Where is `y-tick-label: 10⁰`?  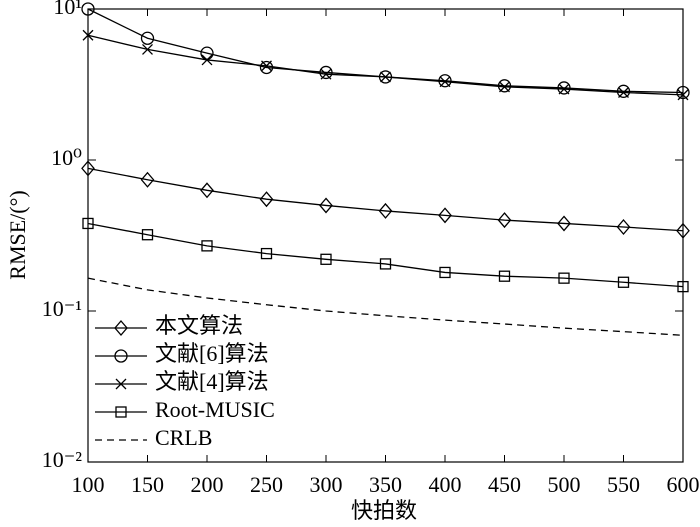
y-tick-label: 10⁰ is located at coordinates (66, 157).